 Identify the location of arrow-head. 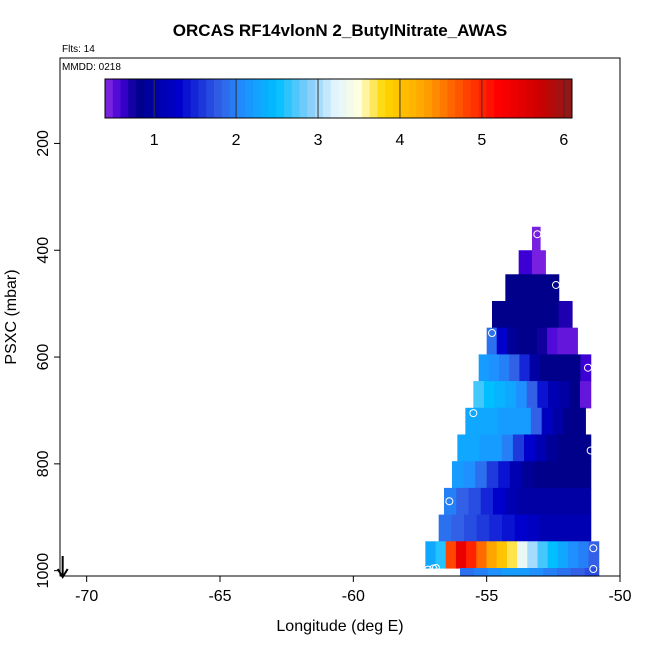
(62, 573).